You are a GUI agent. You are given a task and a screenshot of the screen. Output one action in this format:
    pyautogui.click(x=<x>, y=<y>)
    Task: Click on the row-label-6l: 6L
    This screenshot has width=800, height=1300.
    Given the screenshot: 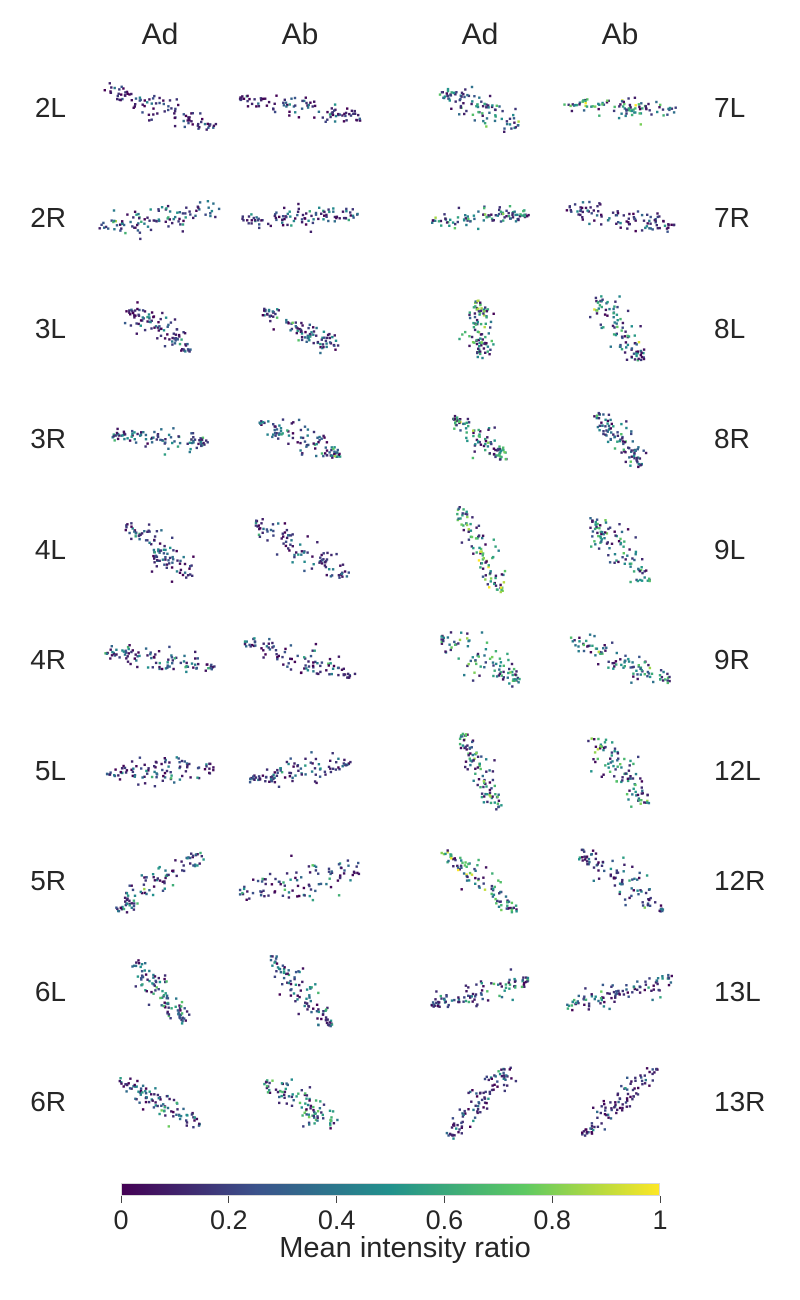 What is the action you would take?
    pyautogui.click(x=50, y=991)
    